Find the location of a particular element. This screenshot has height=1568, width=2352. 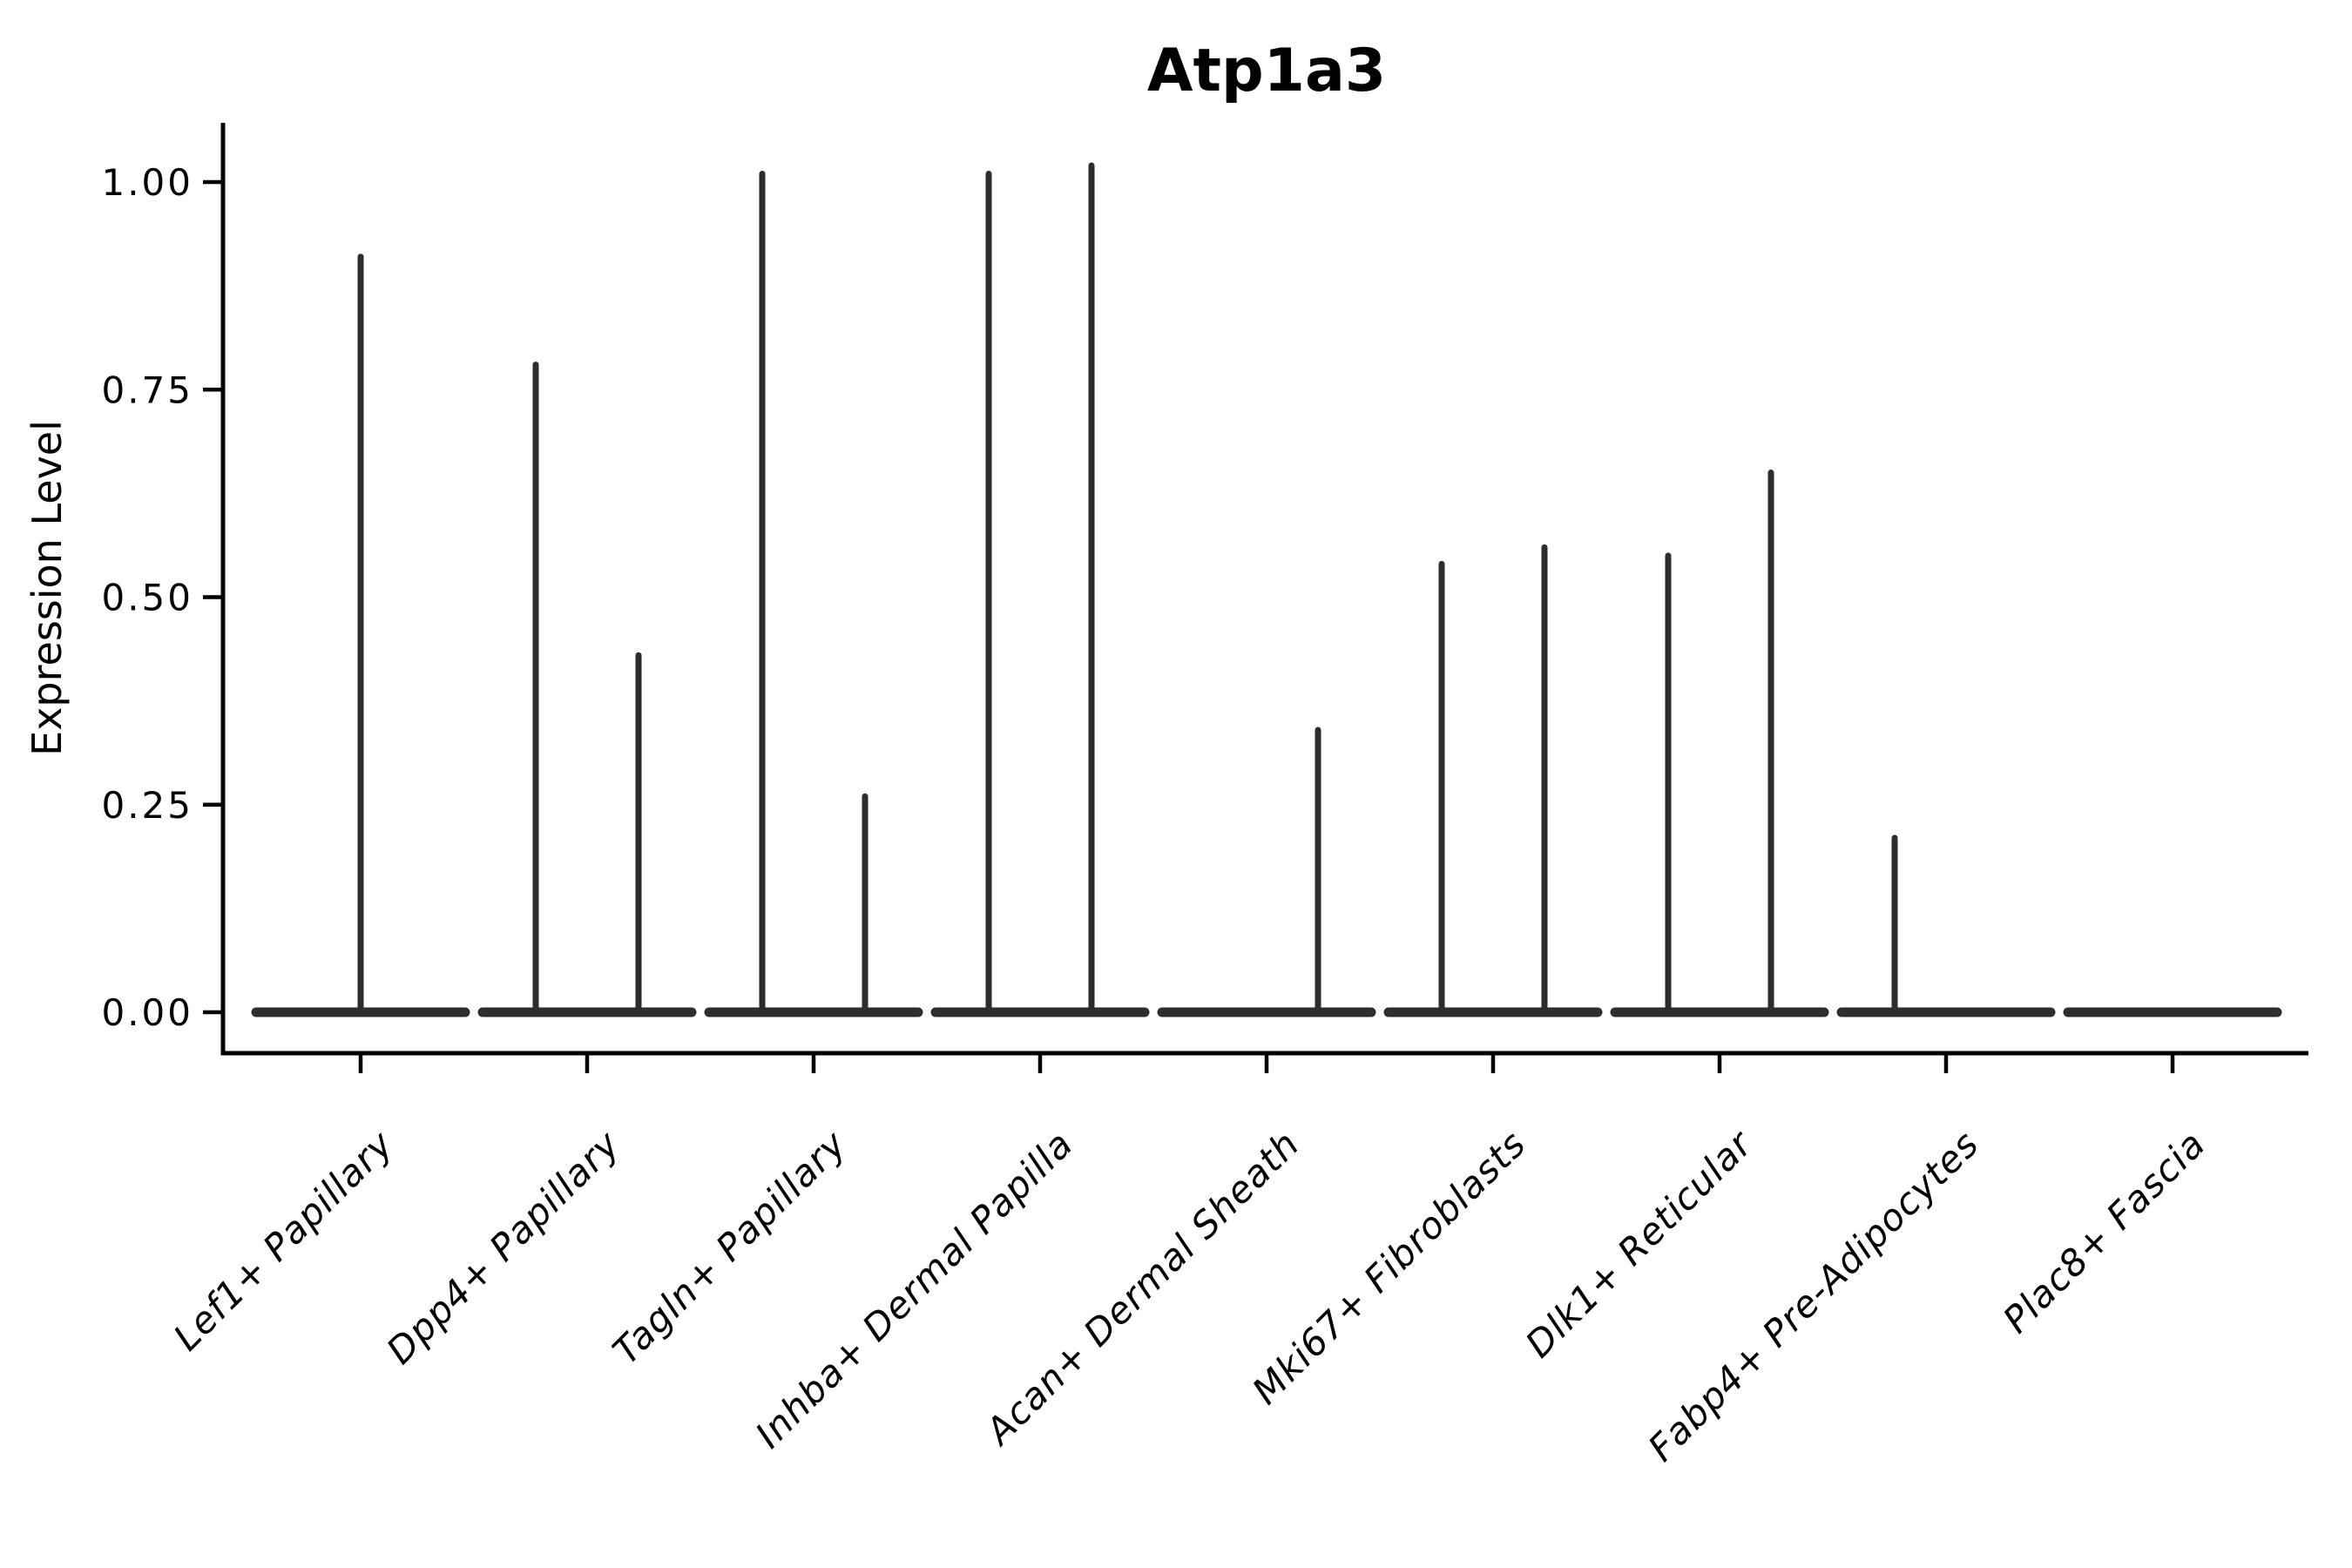

x-tick-label: Dlk1+ Reticular is located at coordinates (1639, 1243).